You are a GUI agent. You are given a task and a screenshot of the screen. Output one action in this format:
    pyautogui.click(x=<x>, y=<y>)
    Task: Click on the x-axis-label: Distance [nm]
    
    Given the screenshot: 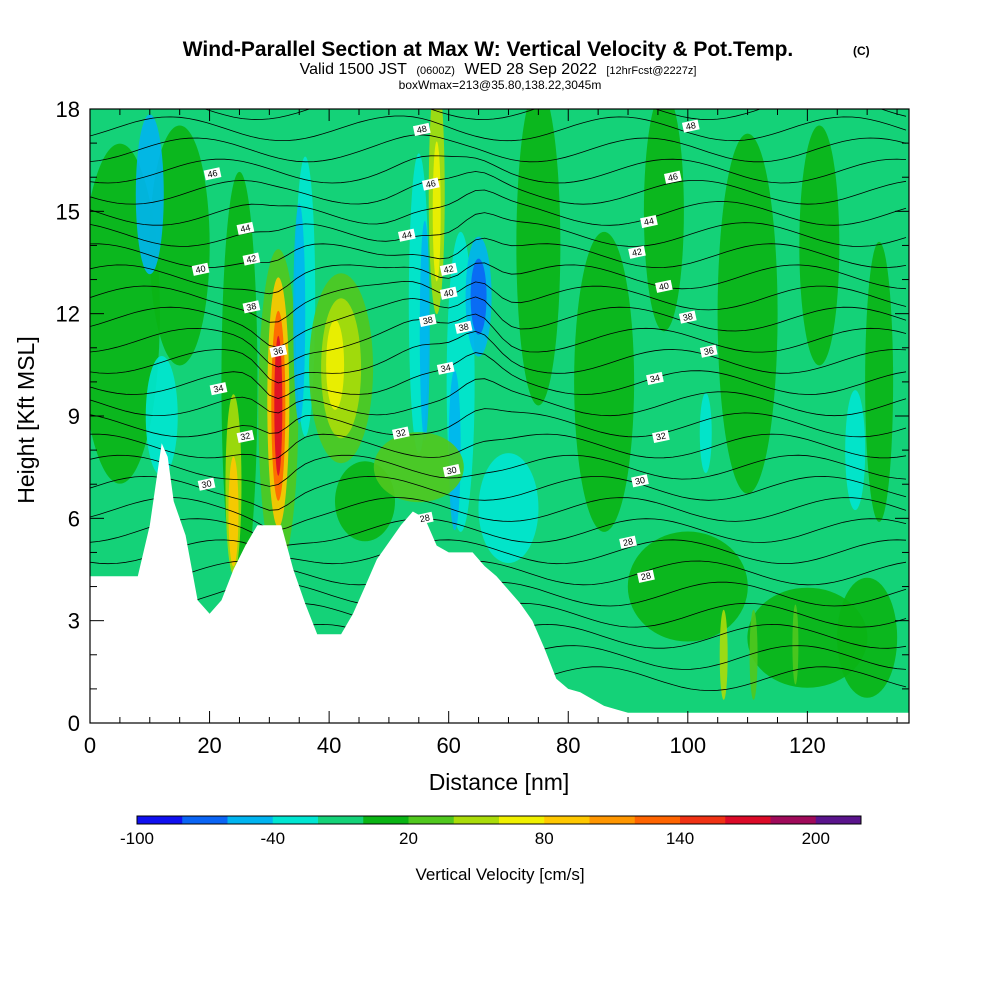 What is the action you would take?
    pyautogui.click(x=499, y=782)
    